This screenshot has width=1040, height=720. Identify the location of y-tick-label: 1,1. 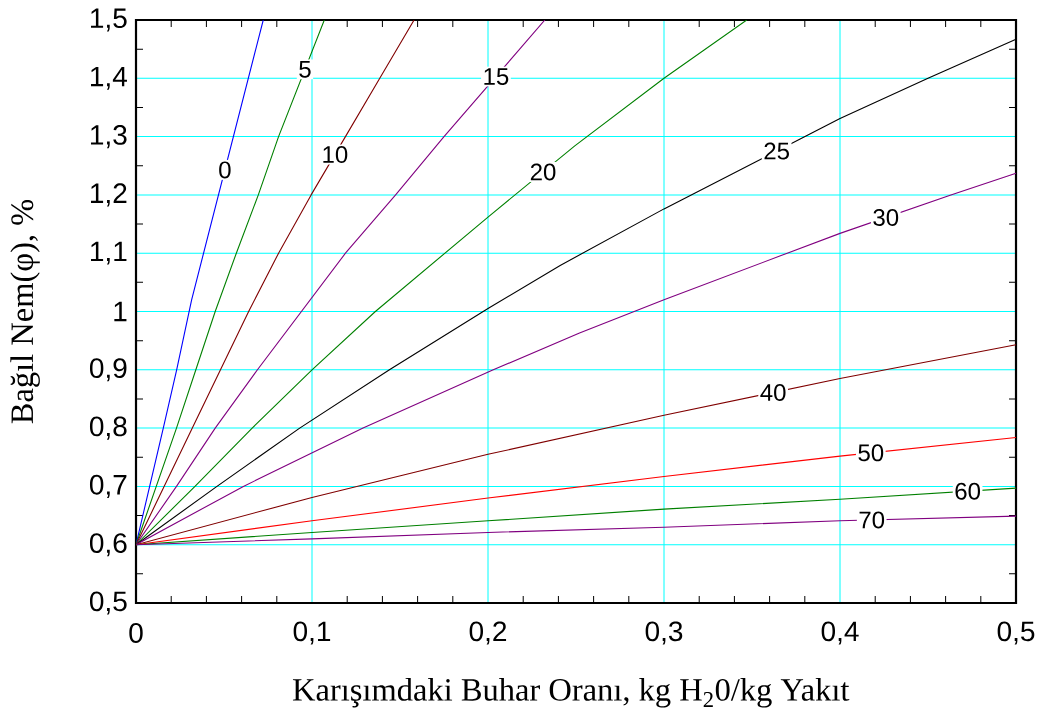
(109, 253).